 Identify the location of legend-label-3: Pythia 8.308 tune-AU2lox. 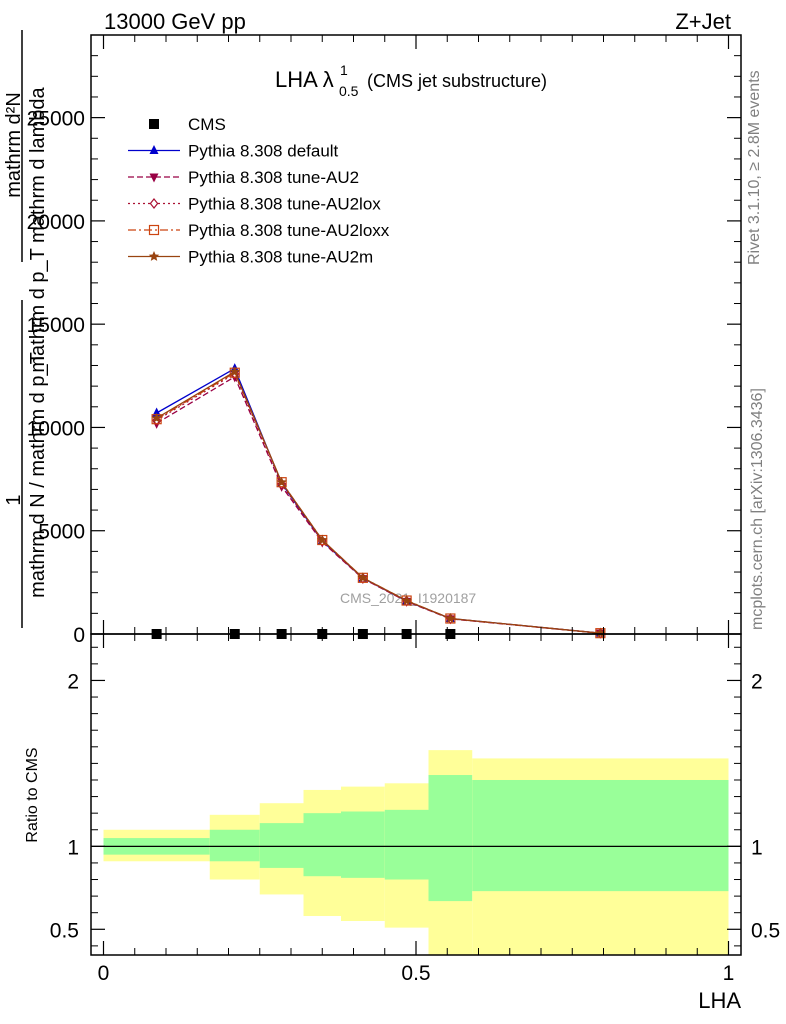
(284, 204).